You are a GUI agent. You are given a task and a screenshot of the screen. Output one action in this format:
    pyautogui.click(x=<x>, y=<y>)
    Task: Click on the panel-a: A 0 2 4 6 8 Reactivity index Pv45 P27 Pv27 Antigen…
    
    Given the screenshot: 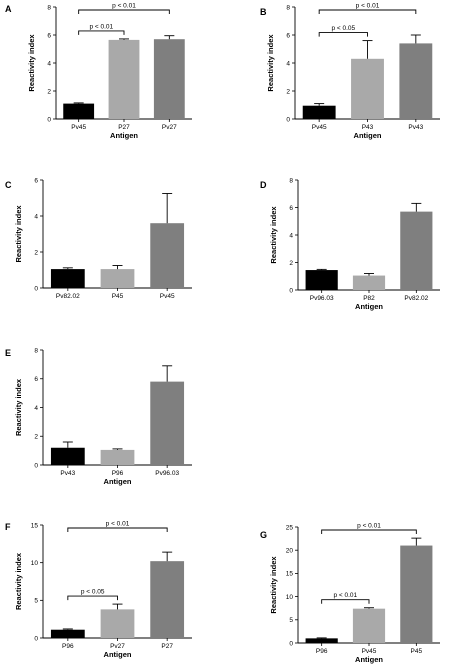 What is the action you would take?
    pyautogui.click(x=98, y=71)
    